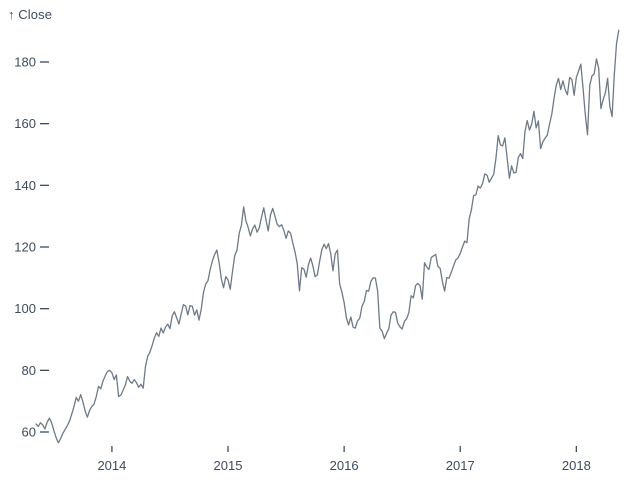 Image resolution: width=640 pixels, height=485 pixels. I want to click on x-axis-tick-label: 2018, so click(576, 465).